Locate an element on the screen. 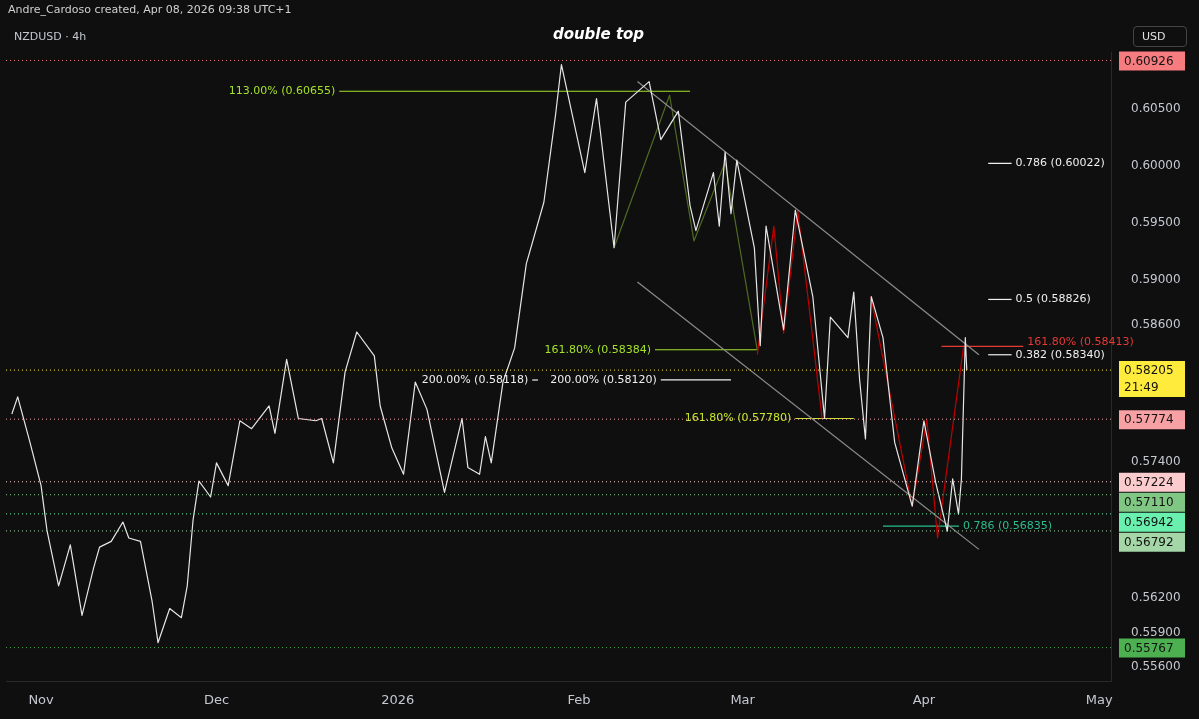  x-tick-label: Nov is located at coordinates (41, 699).